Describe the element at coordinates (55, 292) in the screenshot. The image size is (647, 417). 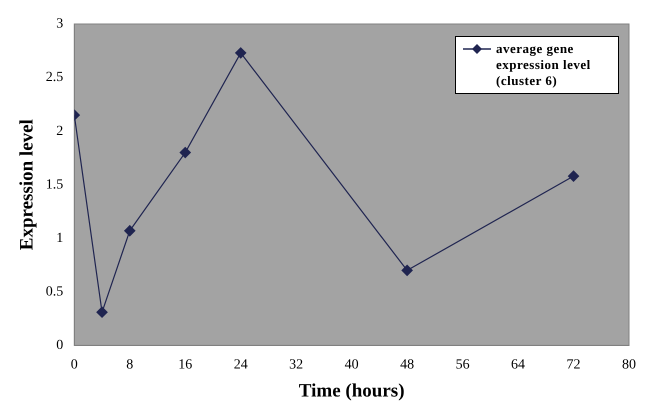
I see `y-tick-label: 0.5` at that location.